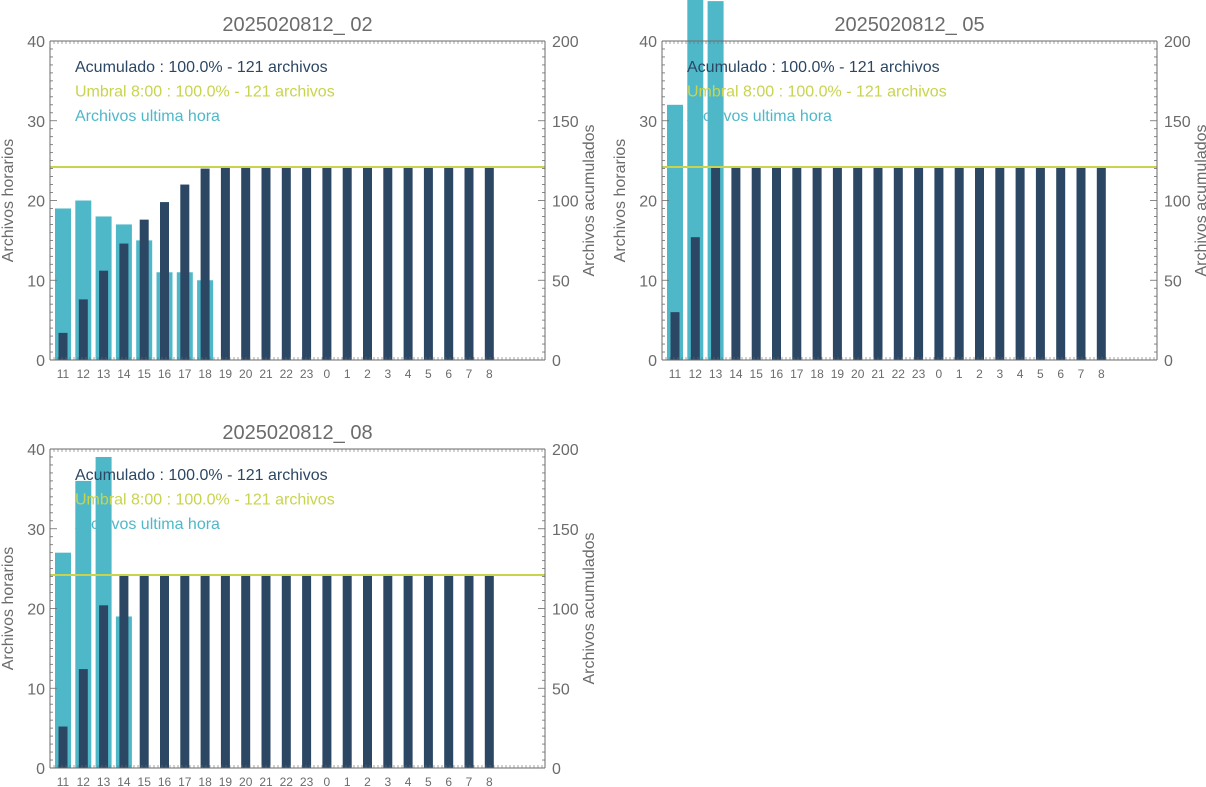  What do you see at coordinates (589, 200) in the screenshot?
I see `y-axis-label-right: Archivos acumulados` at bounding box center [589, 200].